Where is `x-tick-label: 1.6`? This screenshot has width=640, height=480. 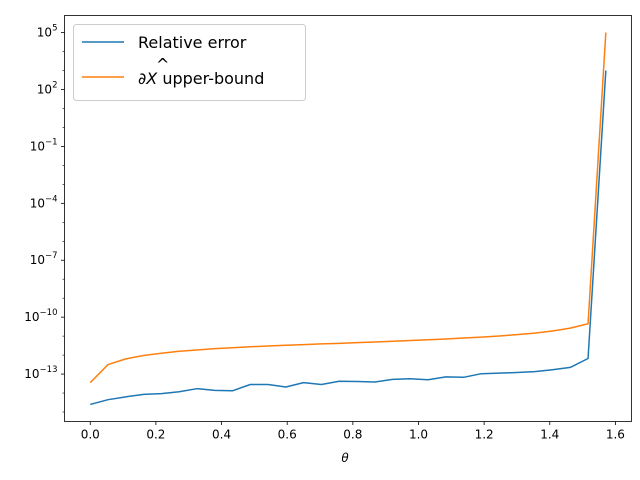 x-tick-label: 1.6 is located at coordinates (615, 435).